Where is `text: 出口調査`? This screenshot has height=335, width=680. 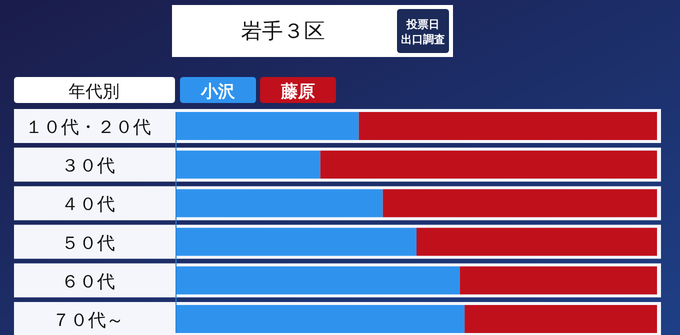
text: 出口調査 is located at coordinates (423, 39).